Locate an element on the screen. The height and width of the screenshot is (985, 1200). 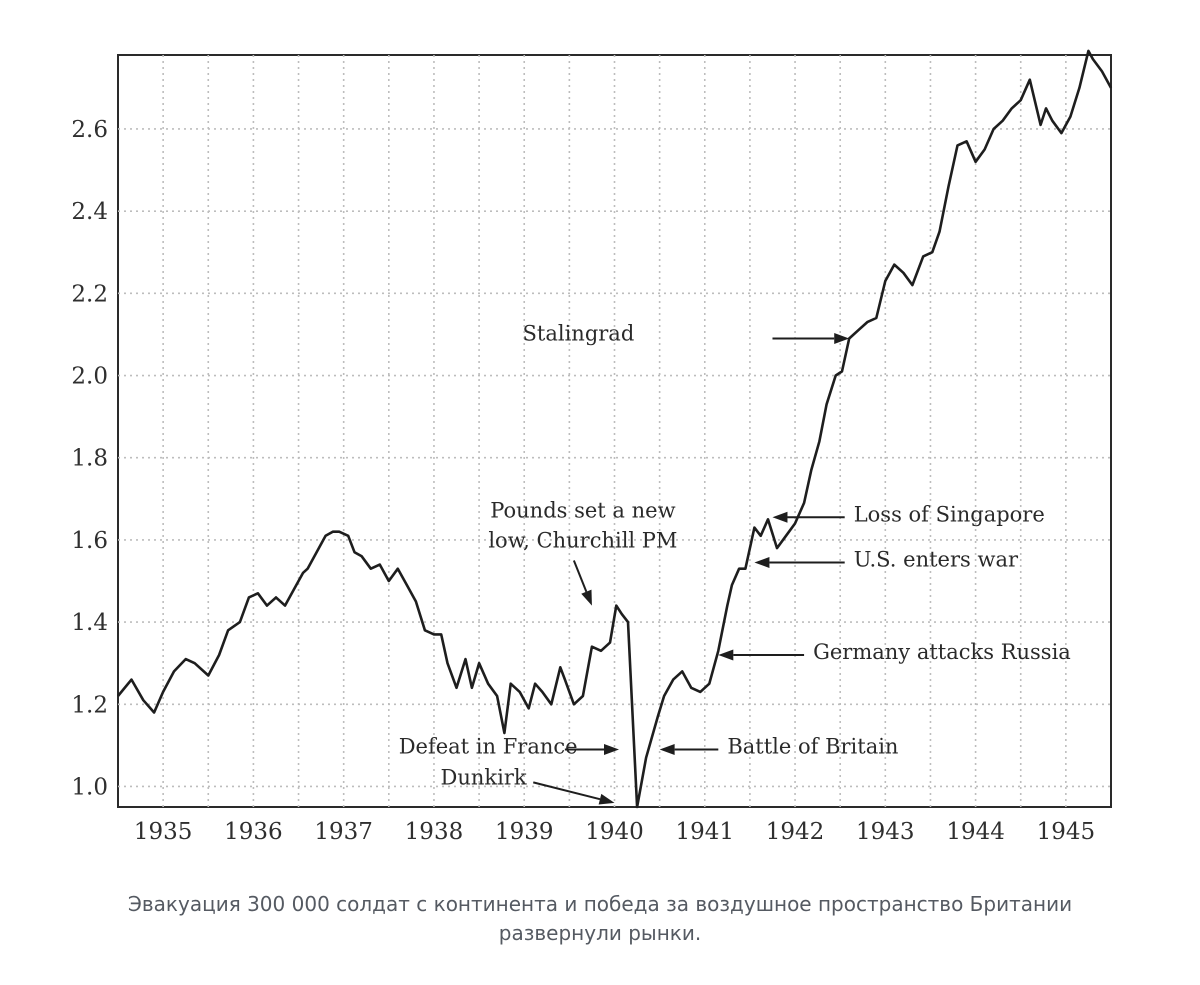
y-tick-label: 1.2 is located at coordinates (89, 705).